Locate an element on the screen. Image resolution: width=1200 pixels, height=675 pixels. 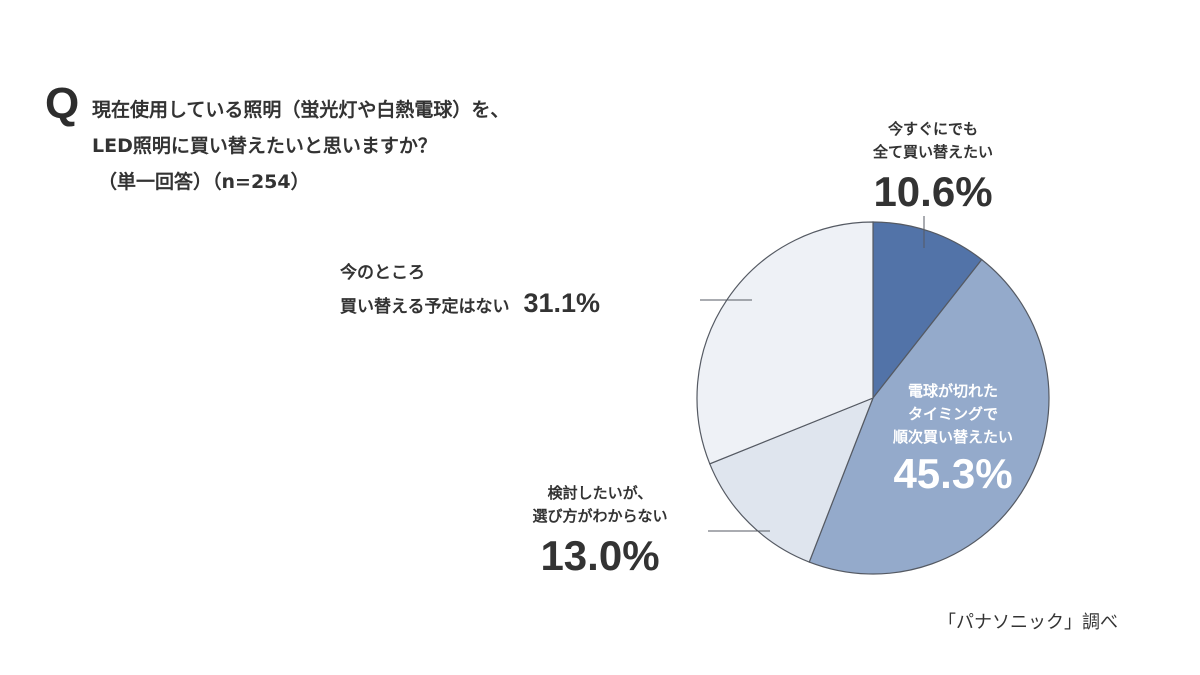
percent-value: 45.3% is located at coordinates (953, 473).